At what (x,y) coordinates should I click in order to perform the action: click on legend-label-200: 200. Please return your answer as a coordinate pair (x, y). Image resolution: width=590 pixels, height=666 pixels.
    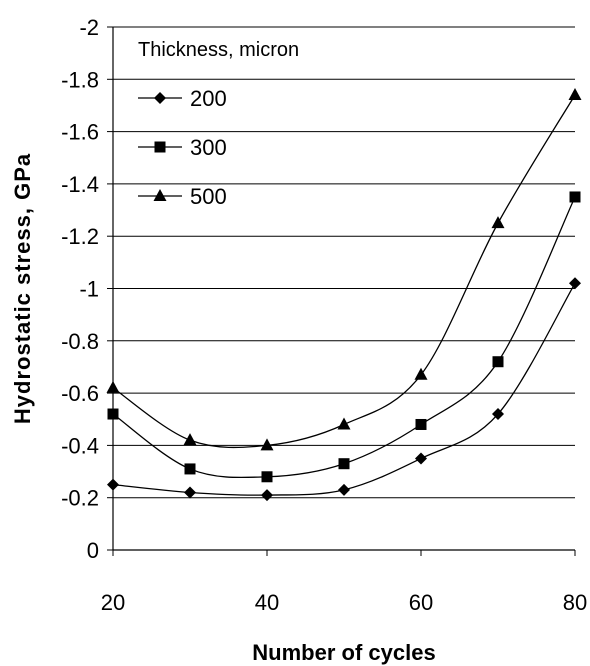
    Looking at the image, I should click on (208, 98).